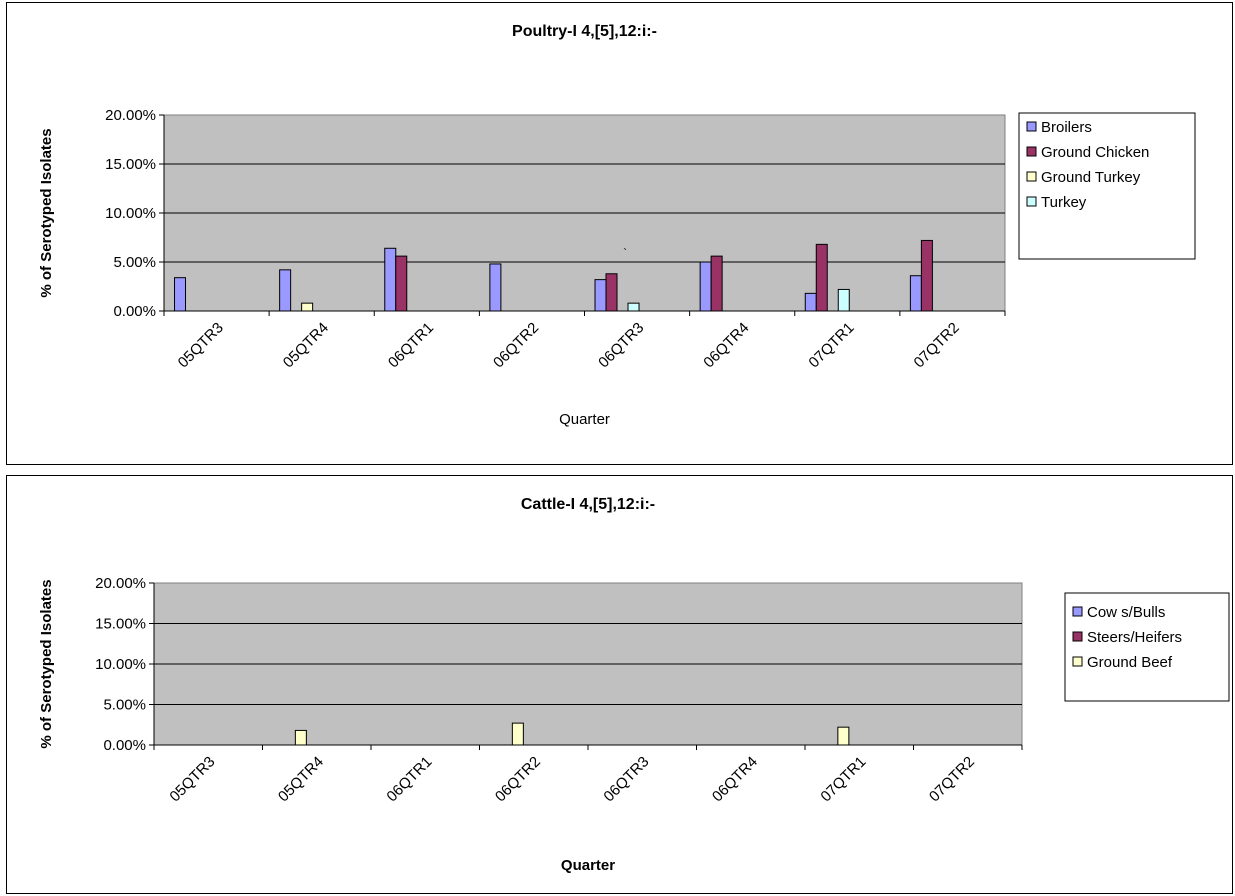  What do you see at coordinates (625, 253) in the screenshot?
I see `chart-annotation: `` at bounding box center [625, 253].